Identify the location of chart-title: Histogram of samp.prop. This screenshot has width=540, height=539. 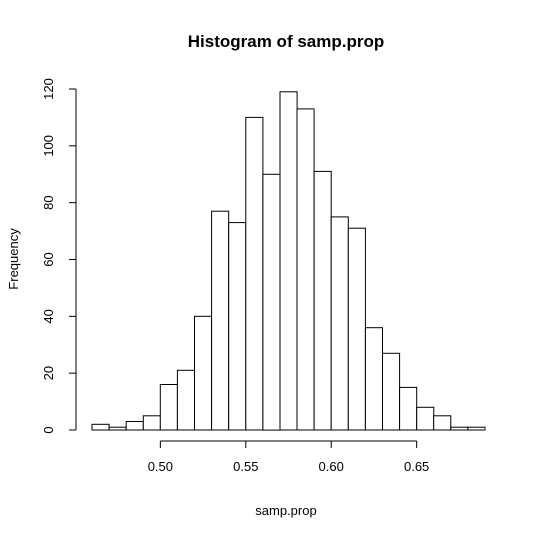
(286, 41).